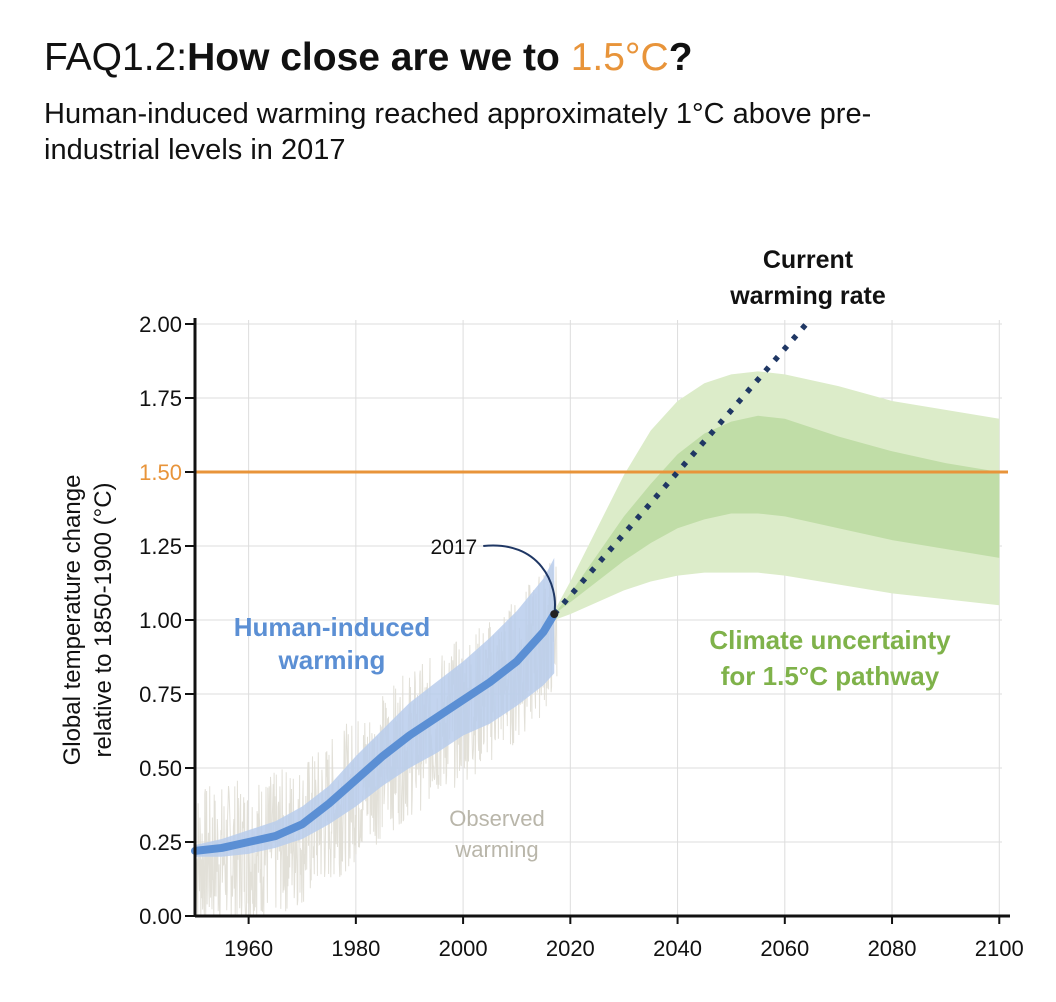 The image size is (1056, 1002). I want to click on title-accent: 1.5°C, so click(619, 57).